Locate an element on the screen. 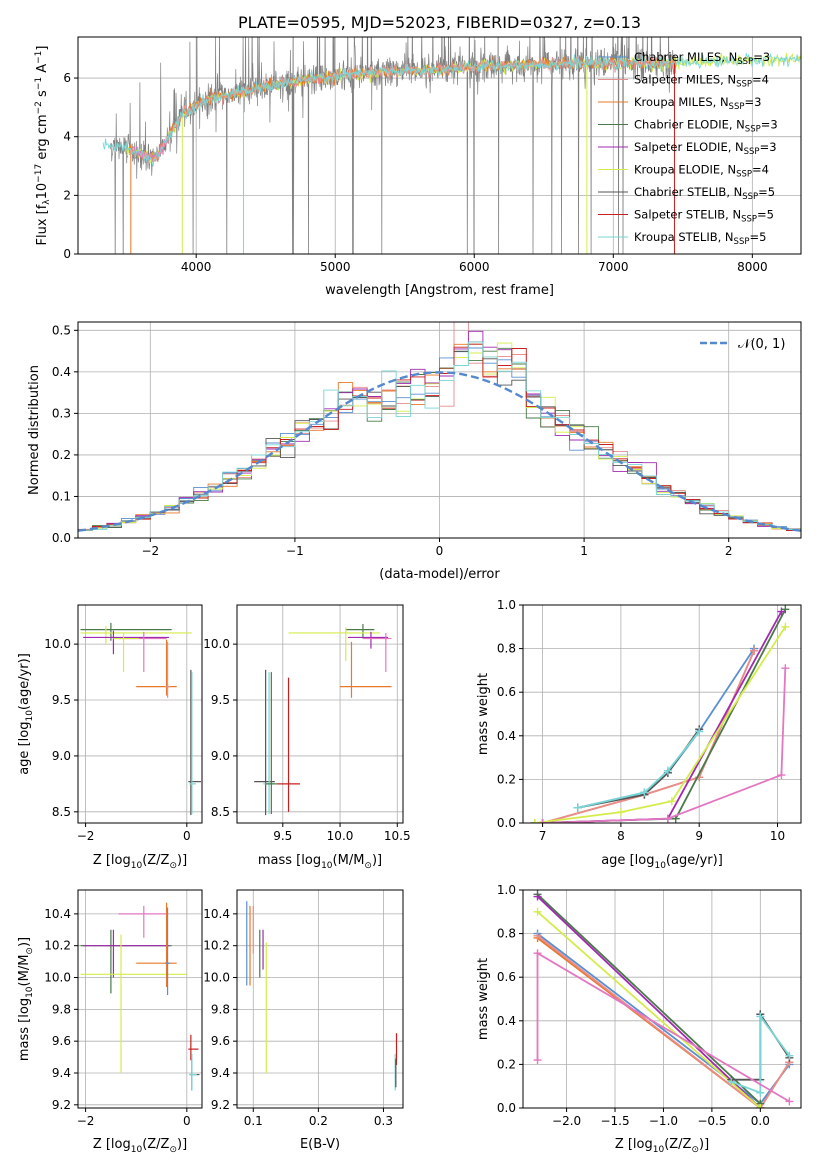  normal-curve-line is located at coordinates (439, 451).